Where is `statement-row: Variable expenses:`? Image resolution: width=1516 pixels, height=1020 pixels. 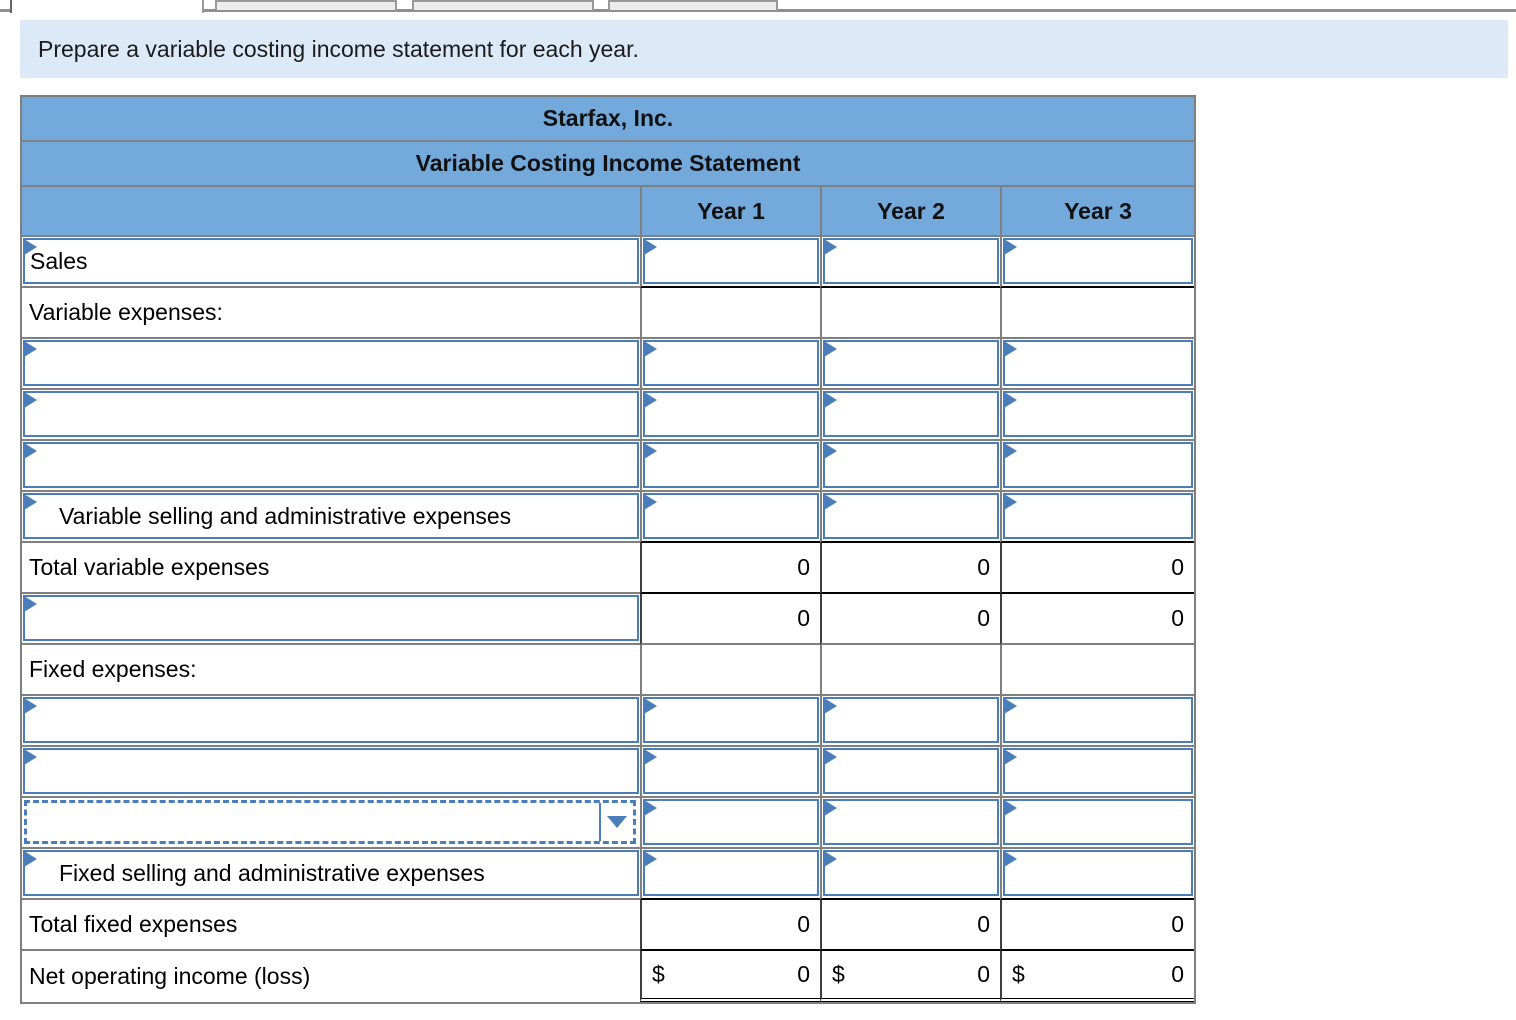 statement-row: Variable expenses: is located at coordinates (608, 313).